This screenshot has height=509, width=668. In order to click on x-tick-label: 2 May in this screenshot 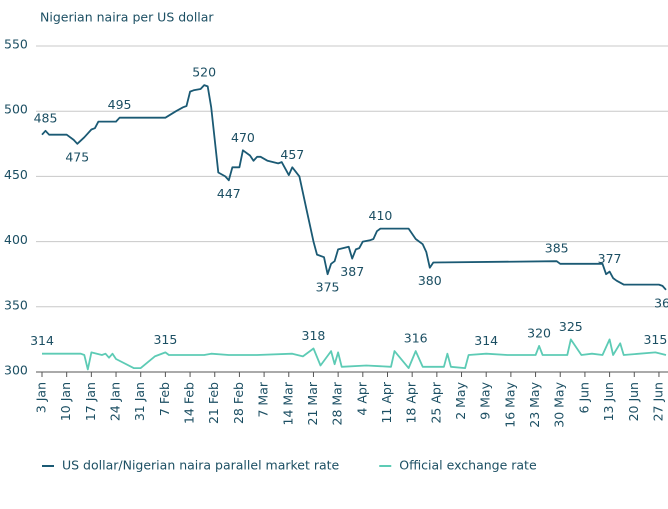, I will do `click(460, 400)`.